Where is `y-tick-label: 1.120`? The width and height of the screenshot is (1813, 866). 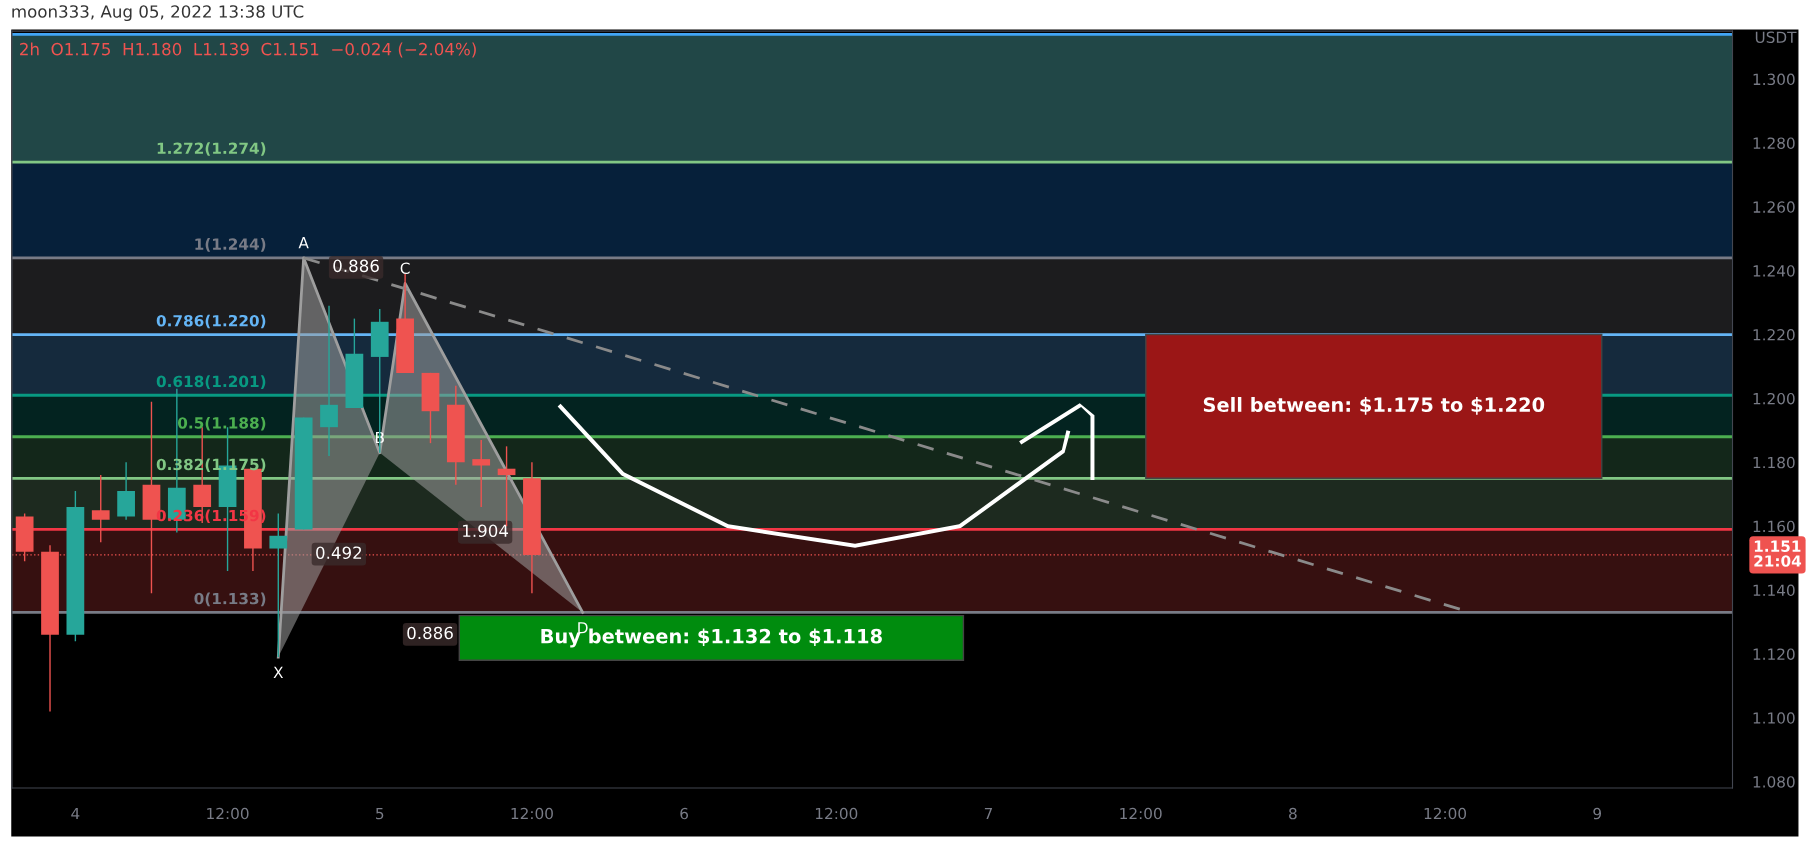 y-tick-label: 1.120 is located at coordinates (1774, 654).